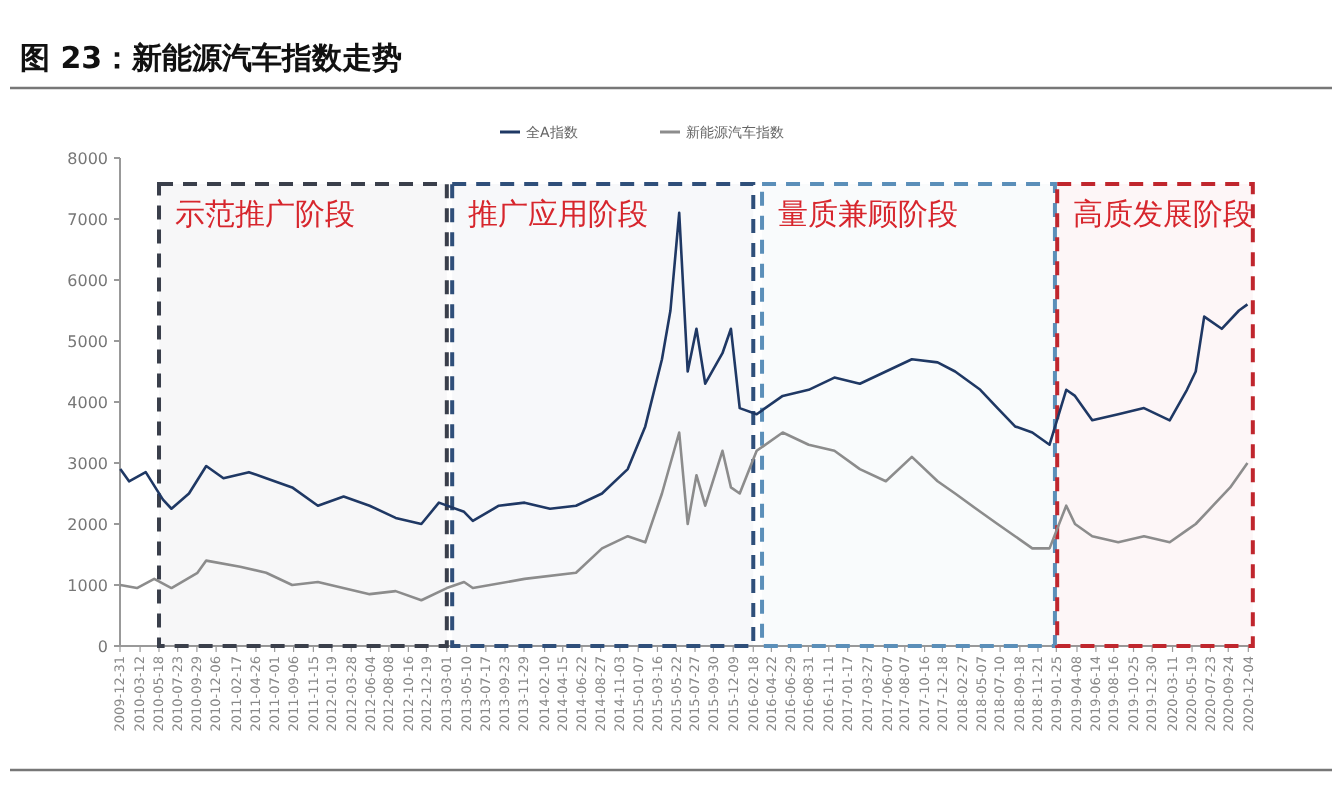 This screenshot has height=794, width=1342. I want to click on band-label: 高质发展阶段, so click(1163, 214).